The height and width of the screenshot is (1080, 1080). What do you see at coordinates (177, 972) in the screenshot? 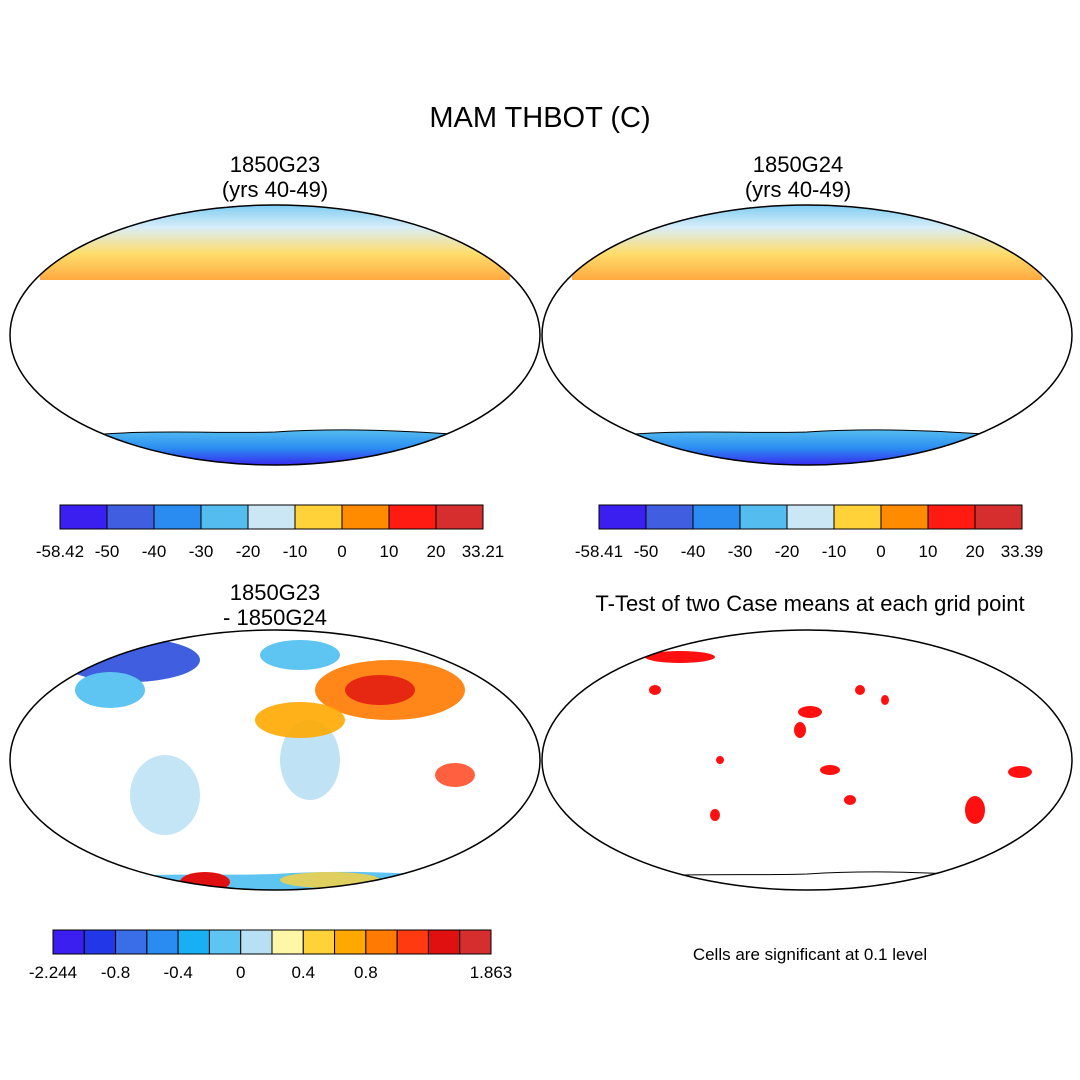
I see `colorbar-label: -0.4` at bounding box center [177, 972].